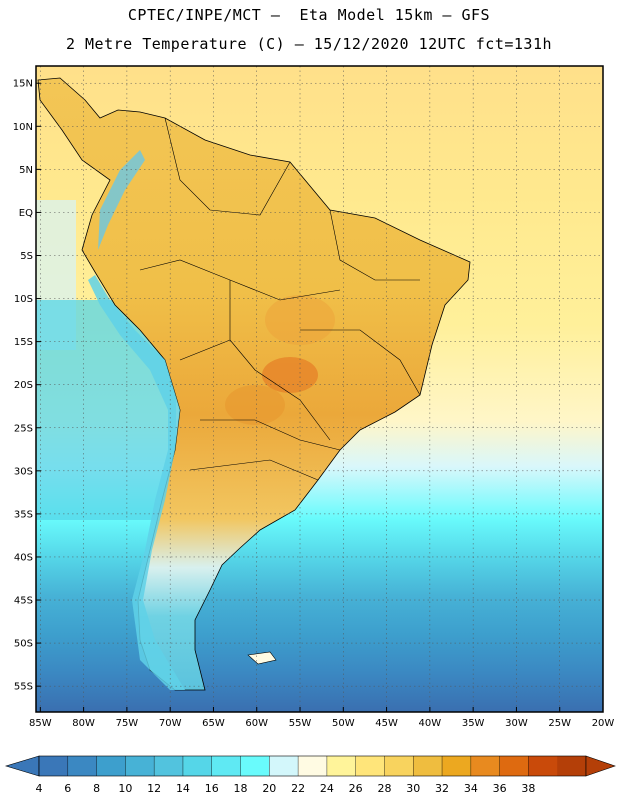  What do you see at coordinates (516, 723) in the screenshot?
I see `lon-tick-label: 30W` at bounding box center [516, 723].